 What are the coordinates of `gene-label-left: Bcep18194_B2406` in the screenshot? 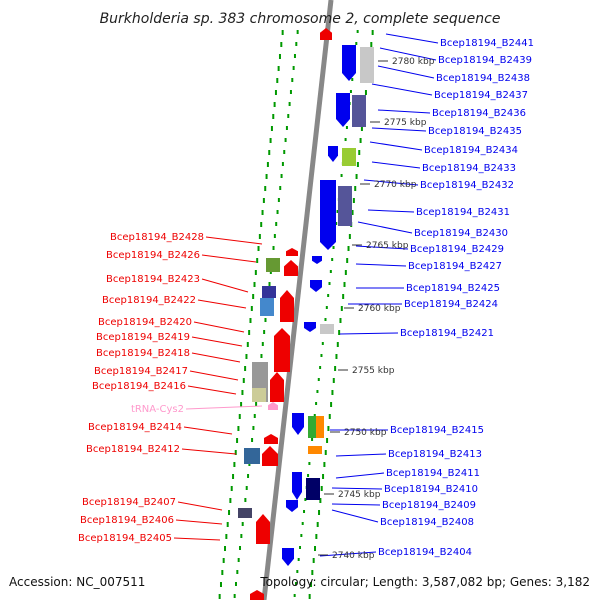 It's located at (127, 520).